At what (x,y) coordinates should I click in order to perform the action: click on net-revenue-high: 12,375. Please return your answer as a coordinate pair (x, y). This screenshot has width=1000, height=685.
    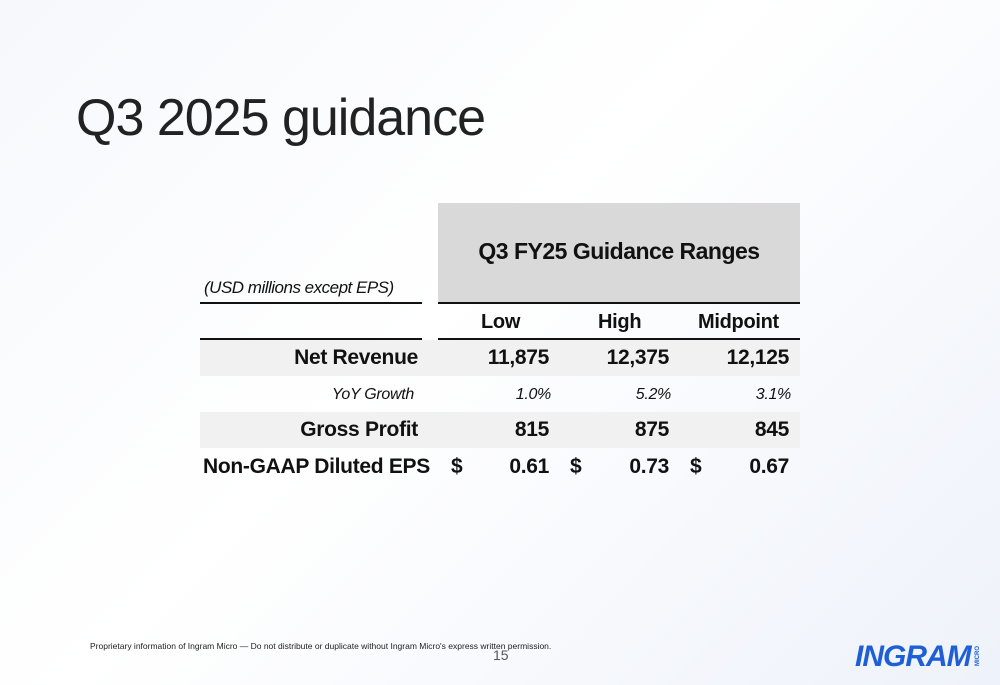
    Looking at the image, I should click on (638, 357).